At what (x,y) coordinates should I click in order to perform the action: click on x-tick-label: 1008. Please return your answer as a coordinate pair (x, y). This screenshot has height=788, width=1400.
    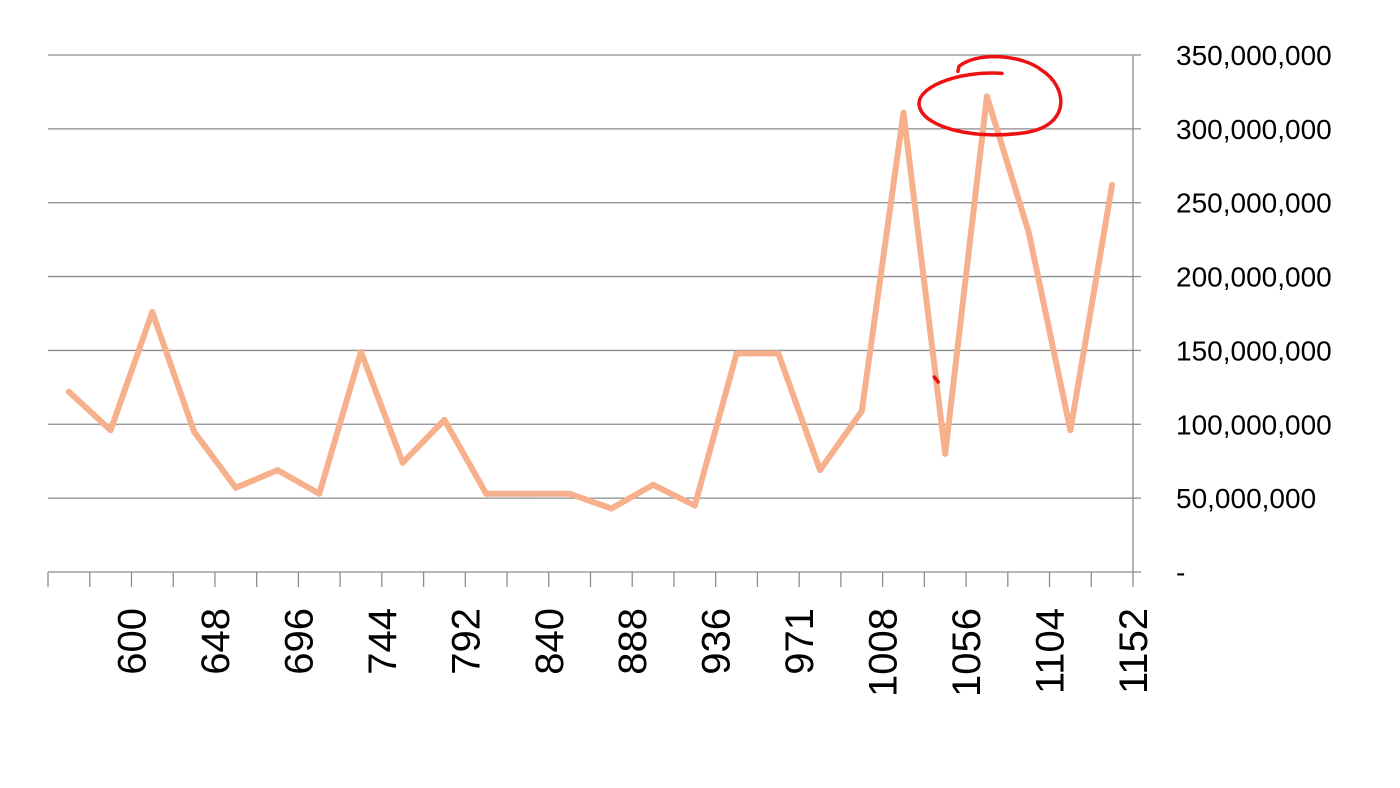
    Looking at the image, I should click on (884, 652).